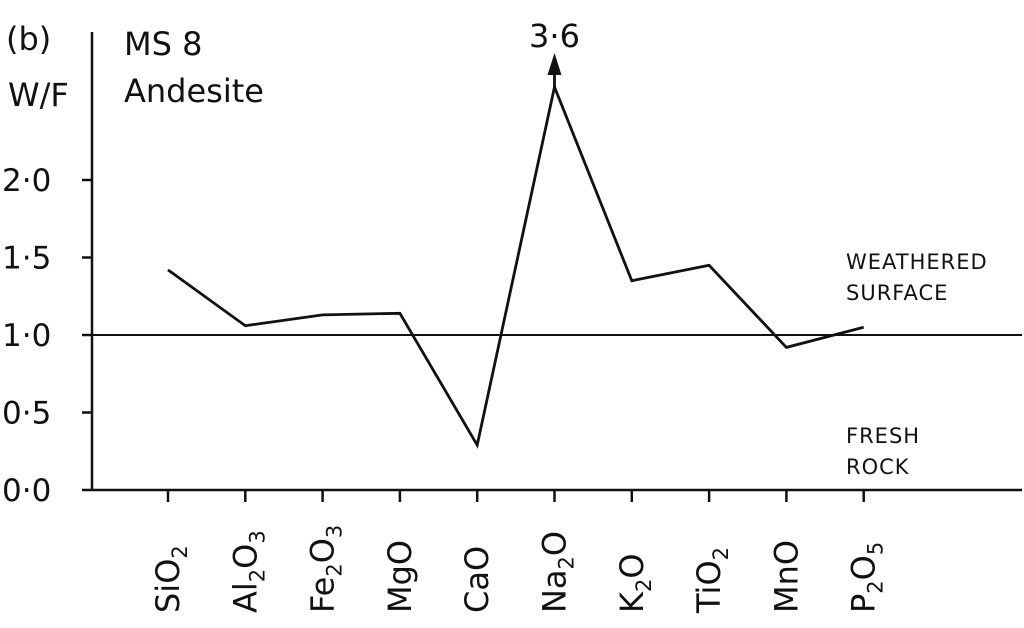 The width and height of the screenshot is (1024, 628). I want to click on y-tick-label: 2·0, so click(26, 181).